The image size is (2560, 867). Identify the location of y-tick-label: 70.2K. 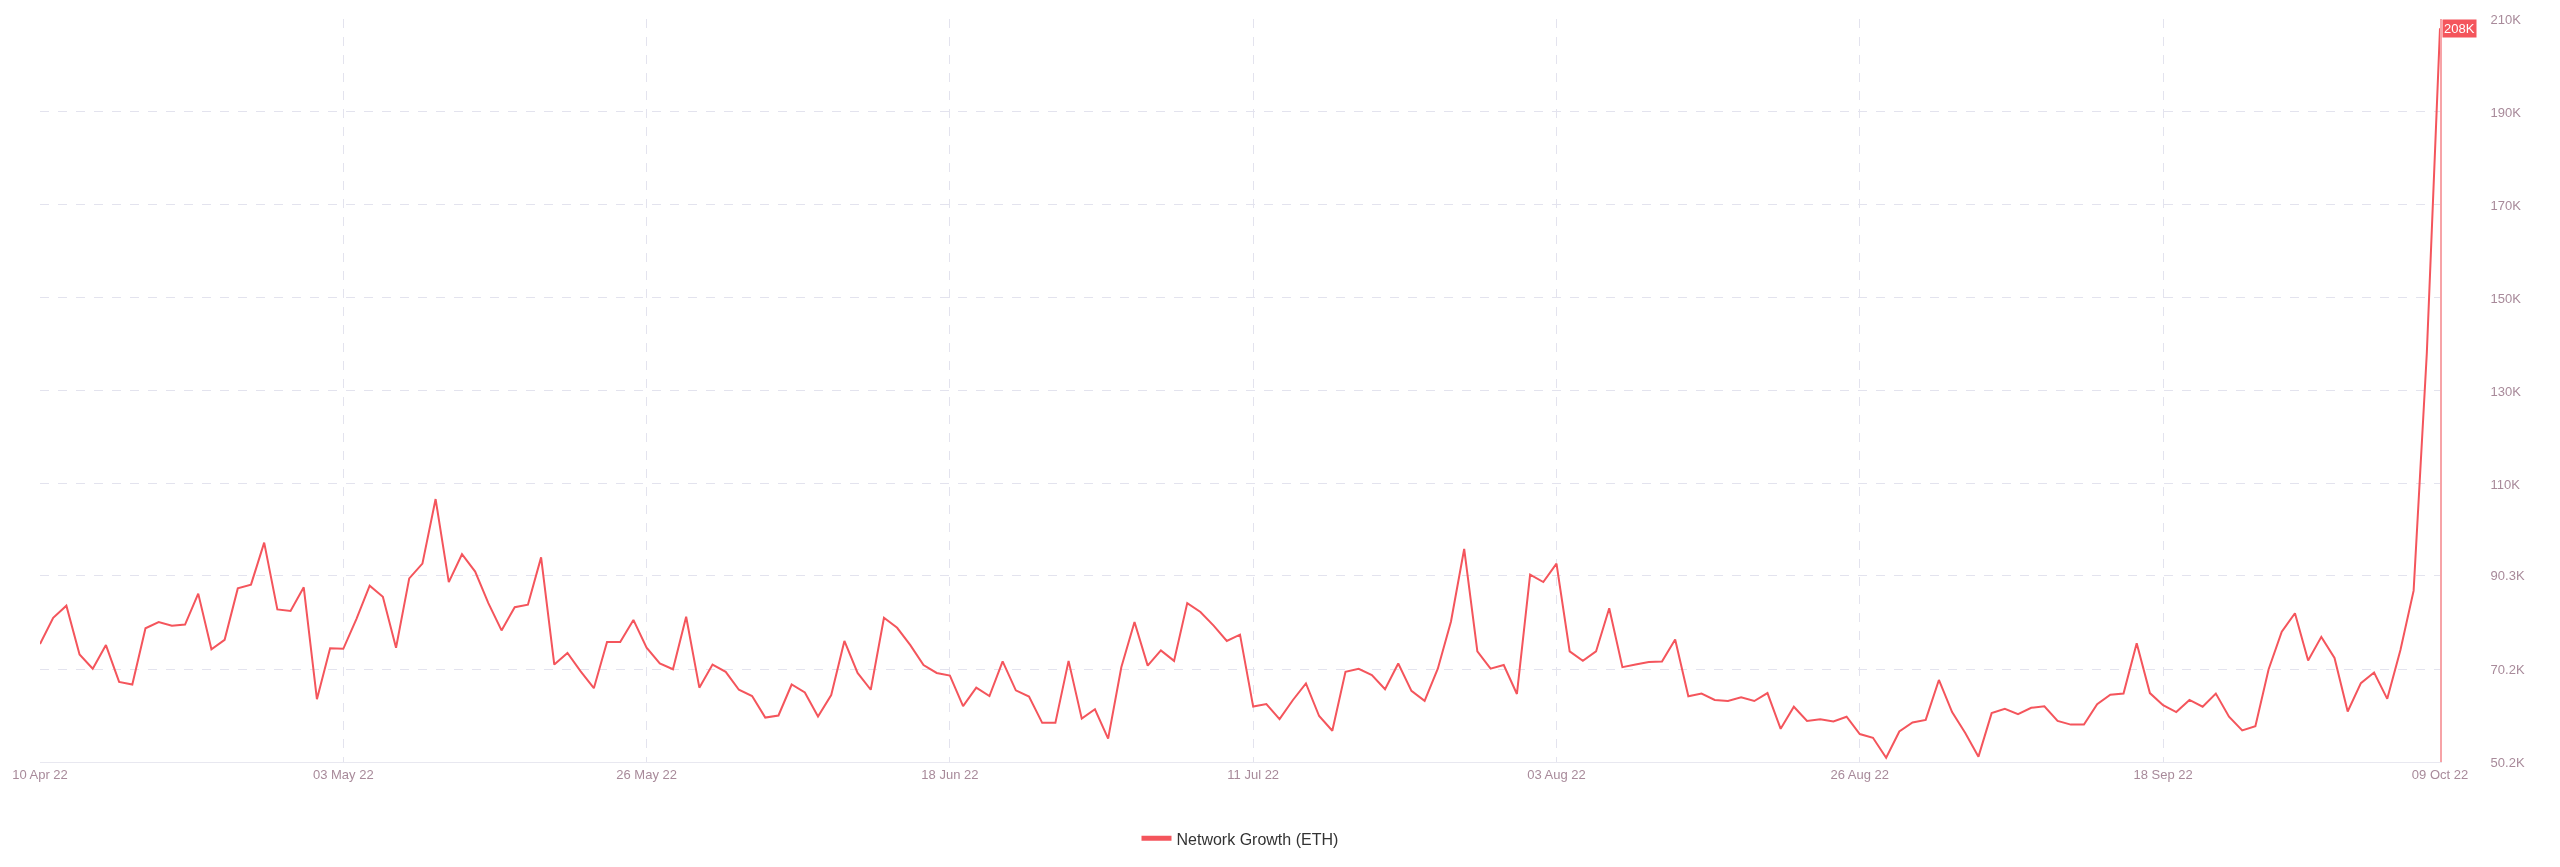
(2507, 669).